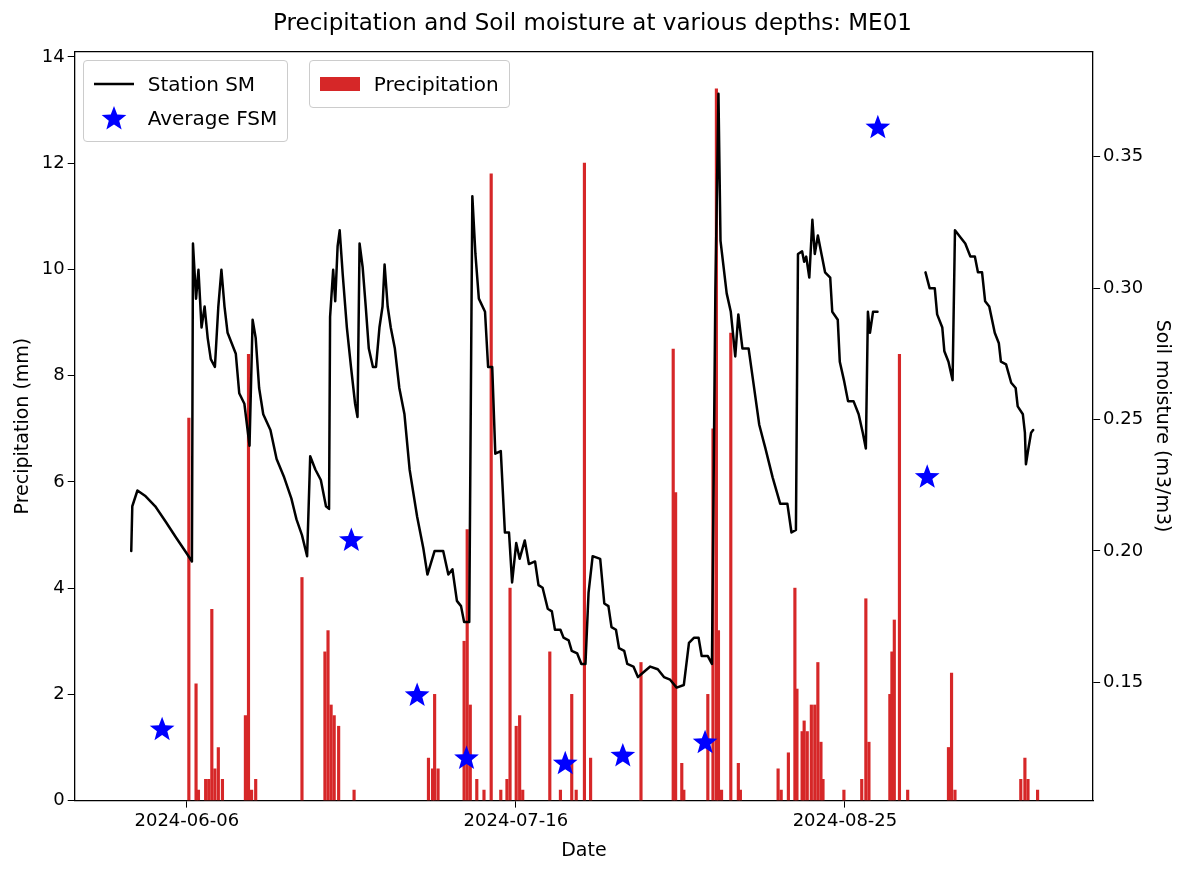 The height and width of the screenshot is (872, 1187). I want to click on y2-tick-label: 0.20, so click(1123, 549).